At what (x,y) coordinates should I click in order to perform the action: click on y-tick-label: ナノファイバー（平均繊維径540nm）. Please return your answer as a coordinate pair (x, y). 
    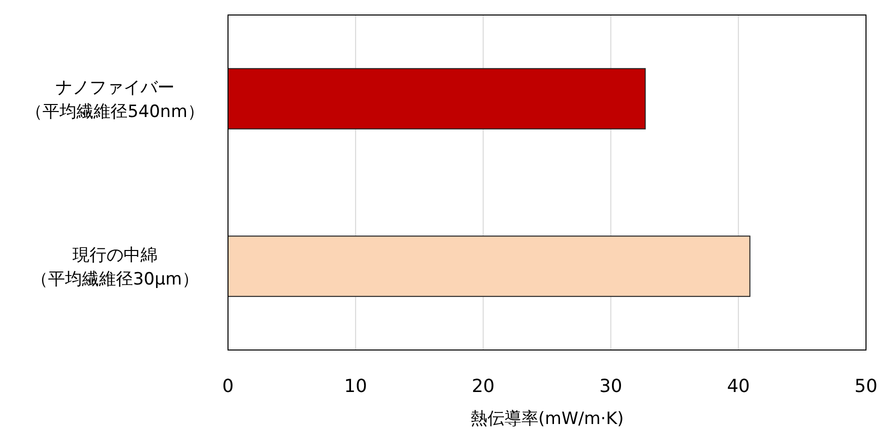
    Looking at the image, I should click on (115, 100).